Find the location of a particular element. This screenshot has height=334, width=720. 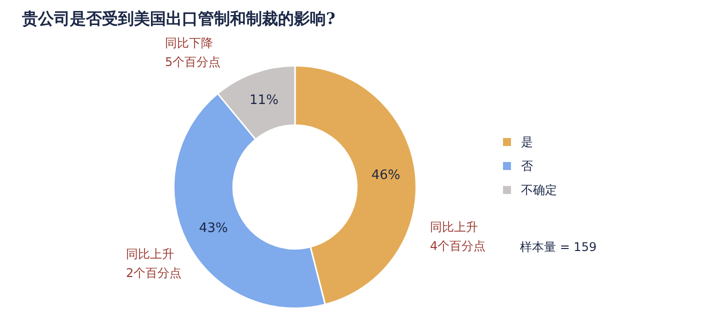

text: 同比下降 5个百分点 is located at coordinates (193, 53).